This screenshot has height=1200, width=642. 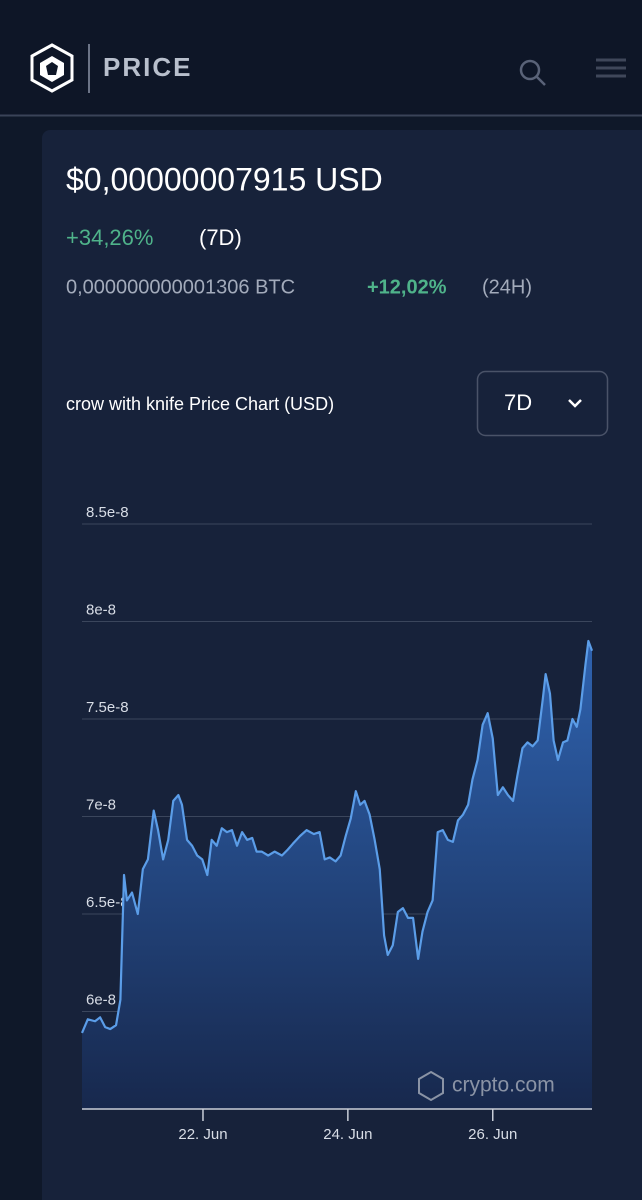 I want to click on change-24h: +12,02%, so click(x=407, y=287).